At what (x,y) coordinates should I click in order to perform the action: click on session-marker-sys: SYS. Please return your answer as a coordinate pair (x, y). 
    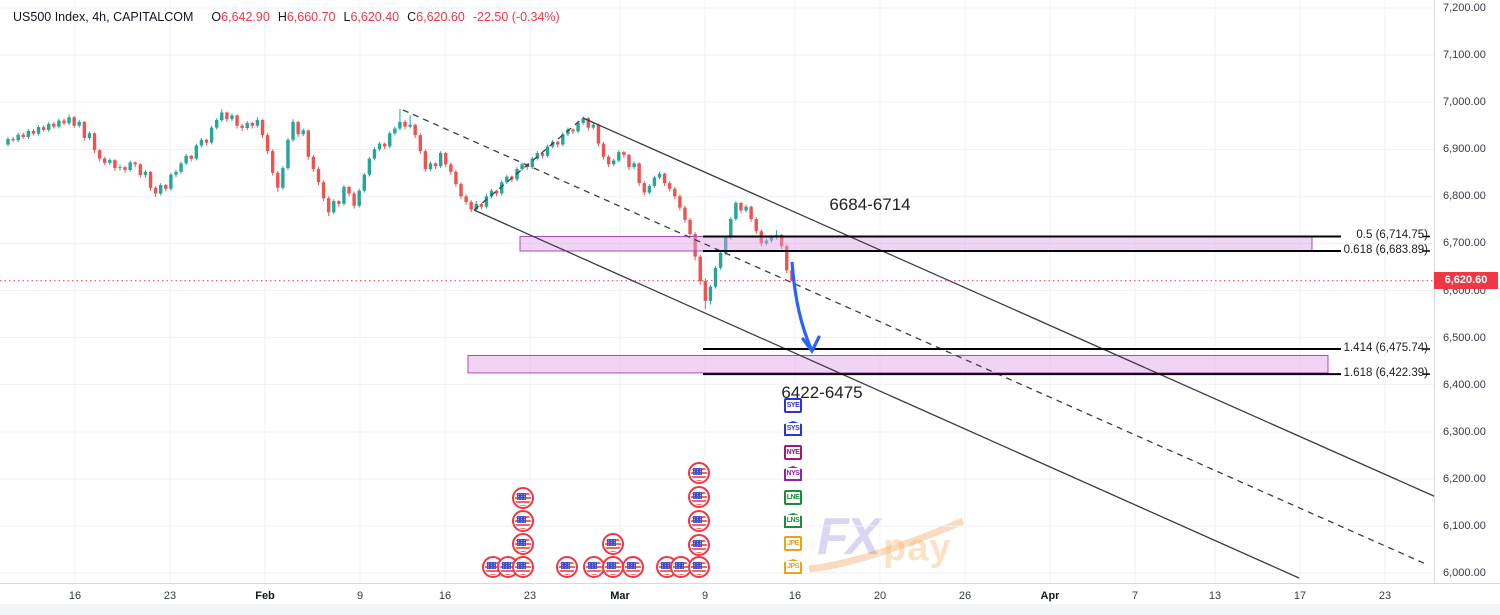
    Looking at the image, I should click on (793, 428).